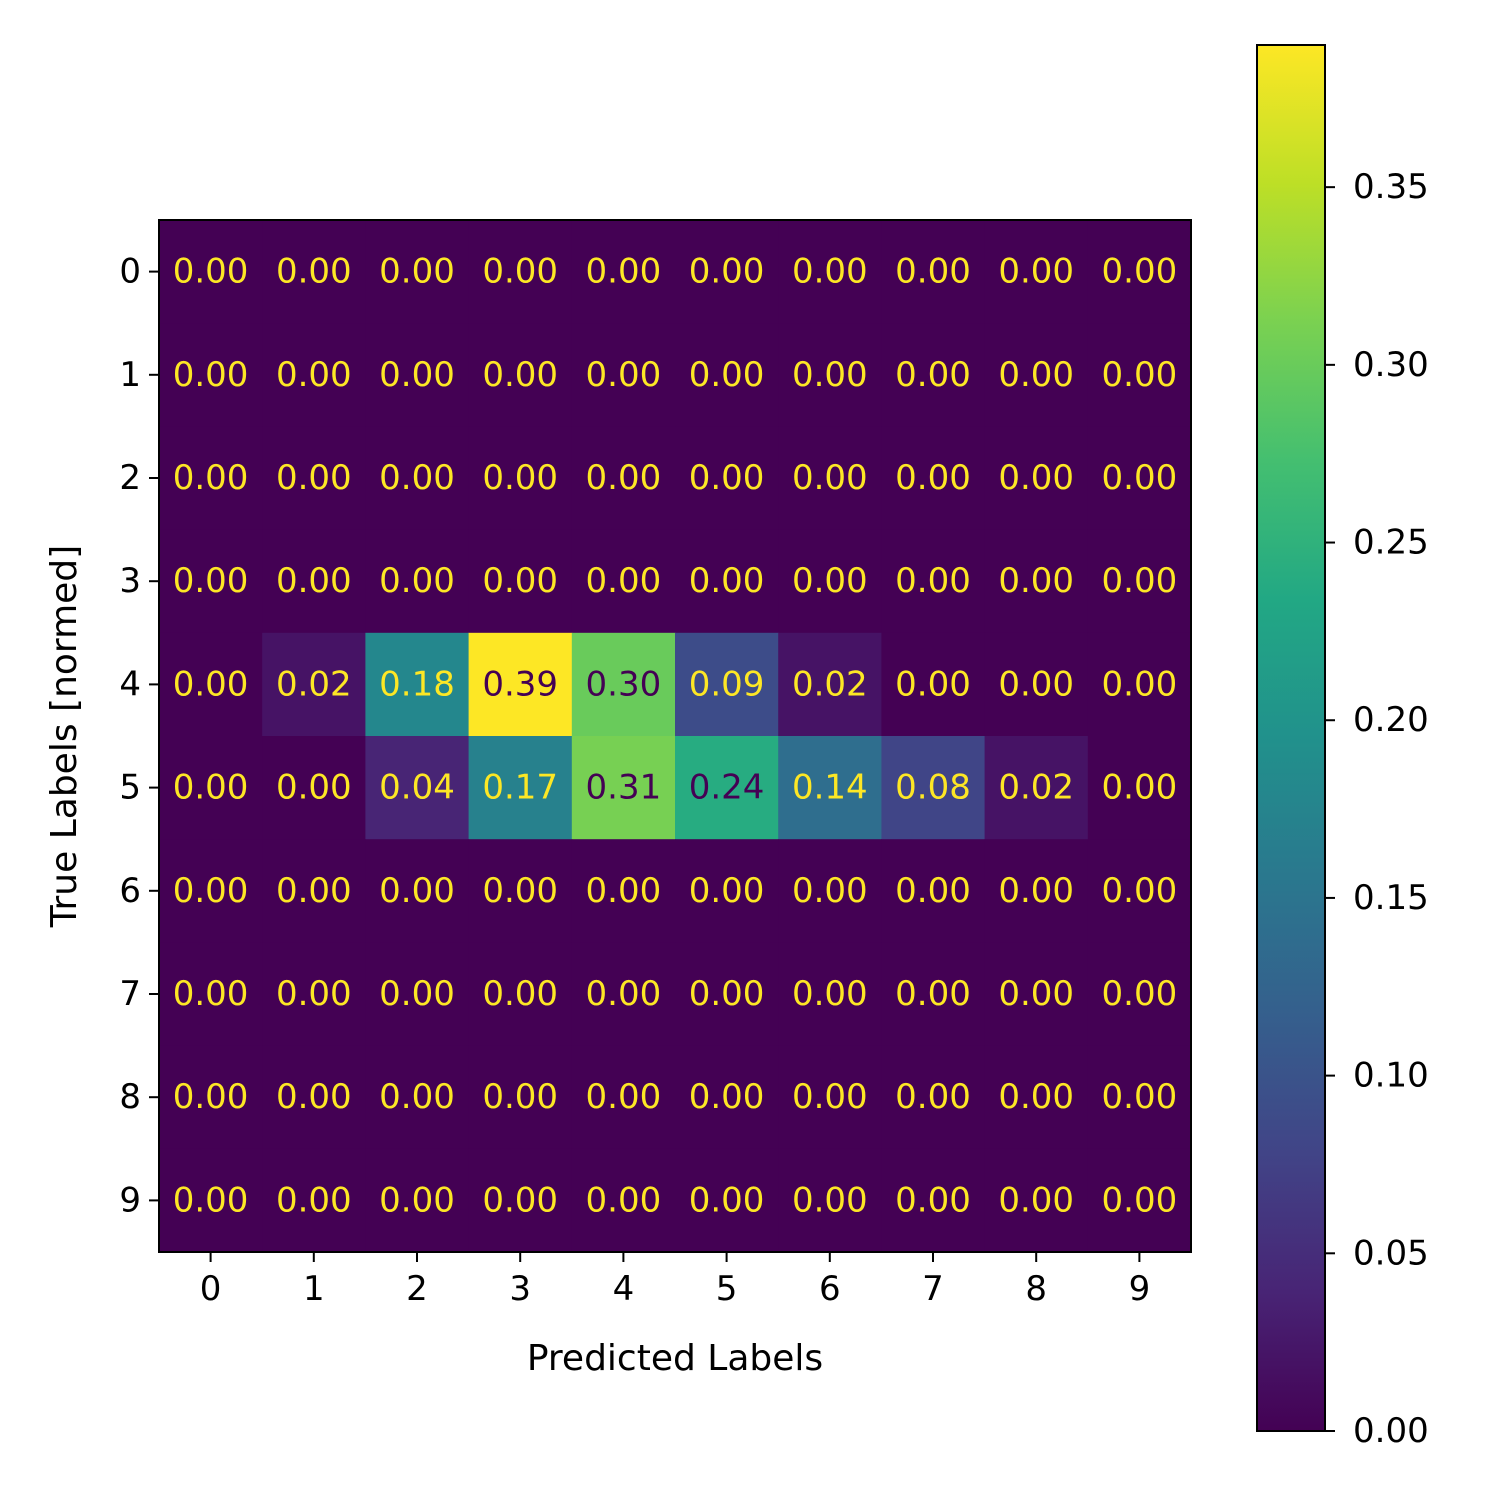 This screenshot has width=1500, height=1500. I want to click on cell-value-r5-c2: 0.04, so click(417, 788).